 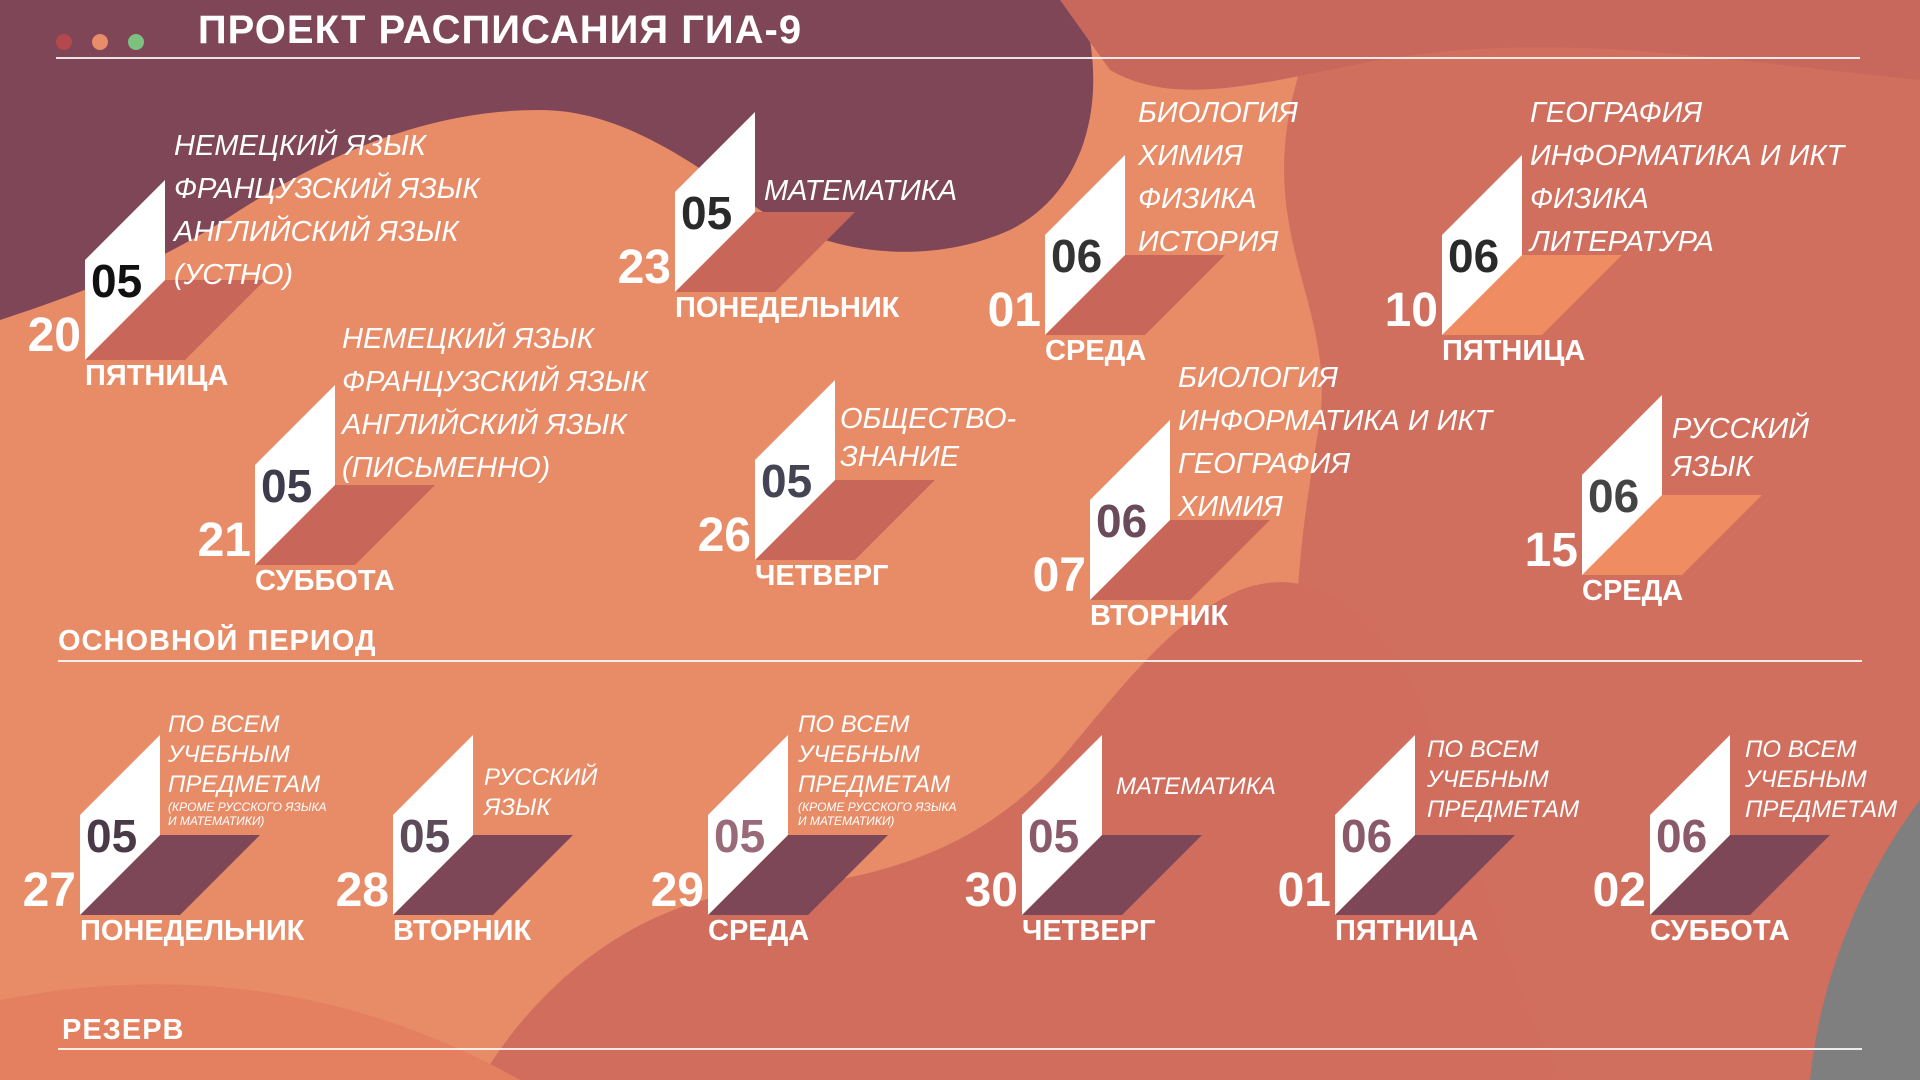 I want to click on section-main-label: ОСНОВНОЙ ПЕРИОД, so click(x=217, y=641).